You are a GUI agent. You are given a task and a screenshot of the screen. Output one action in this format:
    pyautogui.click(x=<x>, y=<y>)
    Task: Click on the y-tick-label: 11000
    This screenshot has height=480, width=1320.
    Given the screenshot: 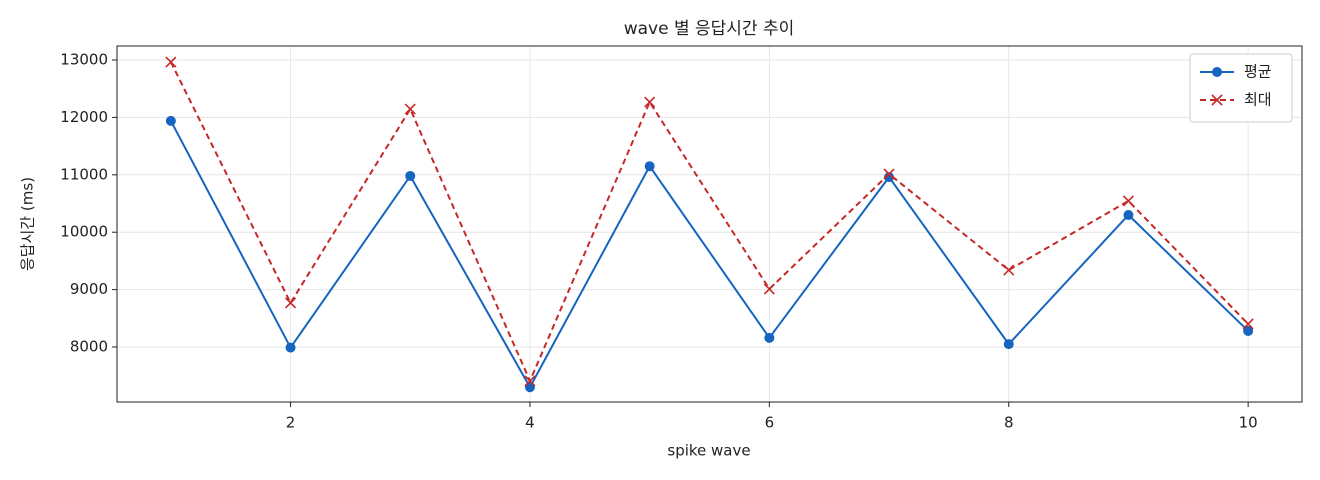 What is the action you would take?
    pyautogui.click(x=84, y=174)
    